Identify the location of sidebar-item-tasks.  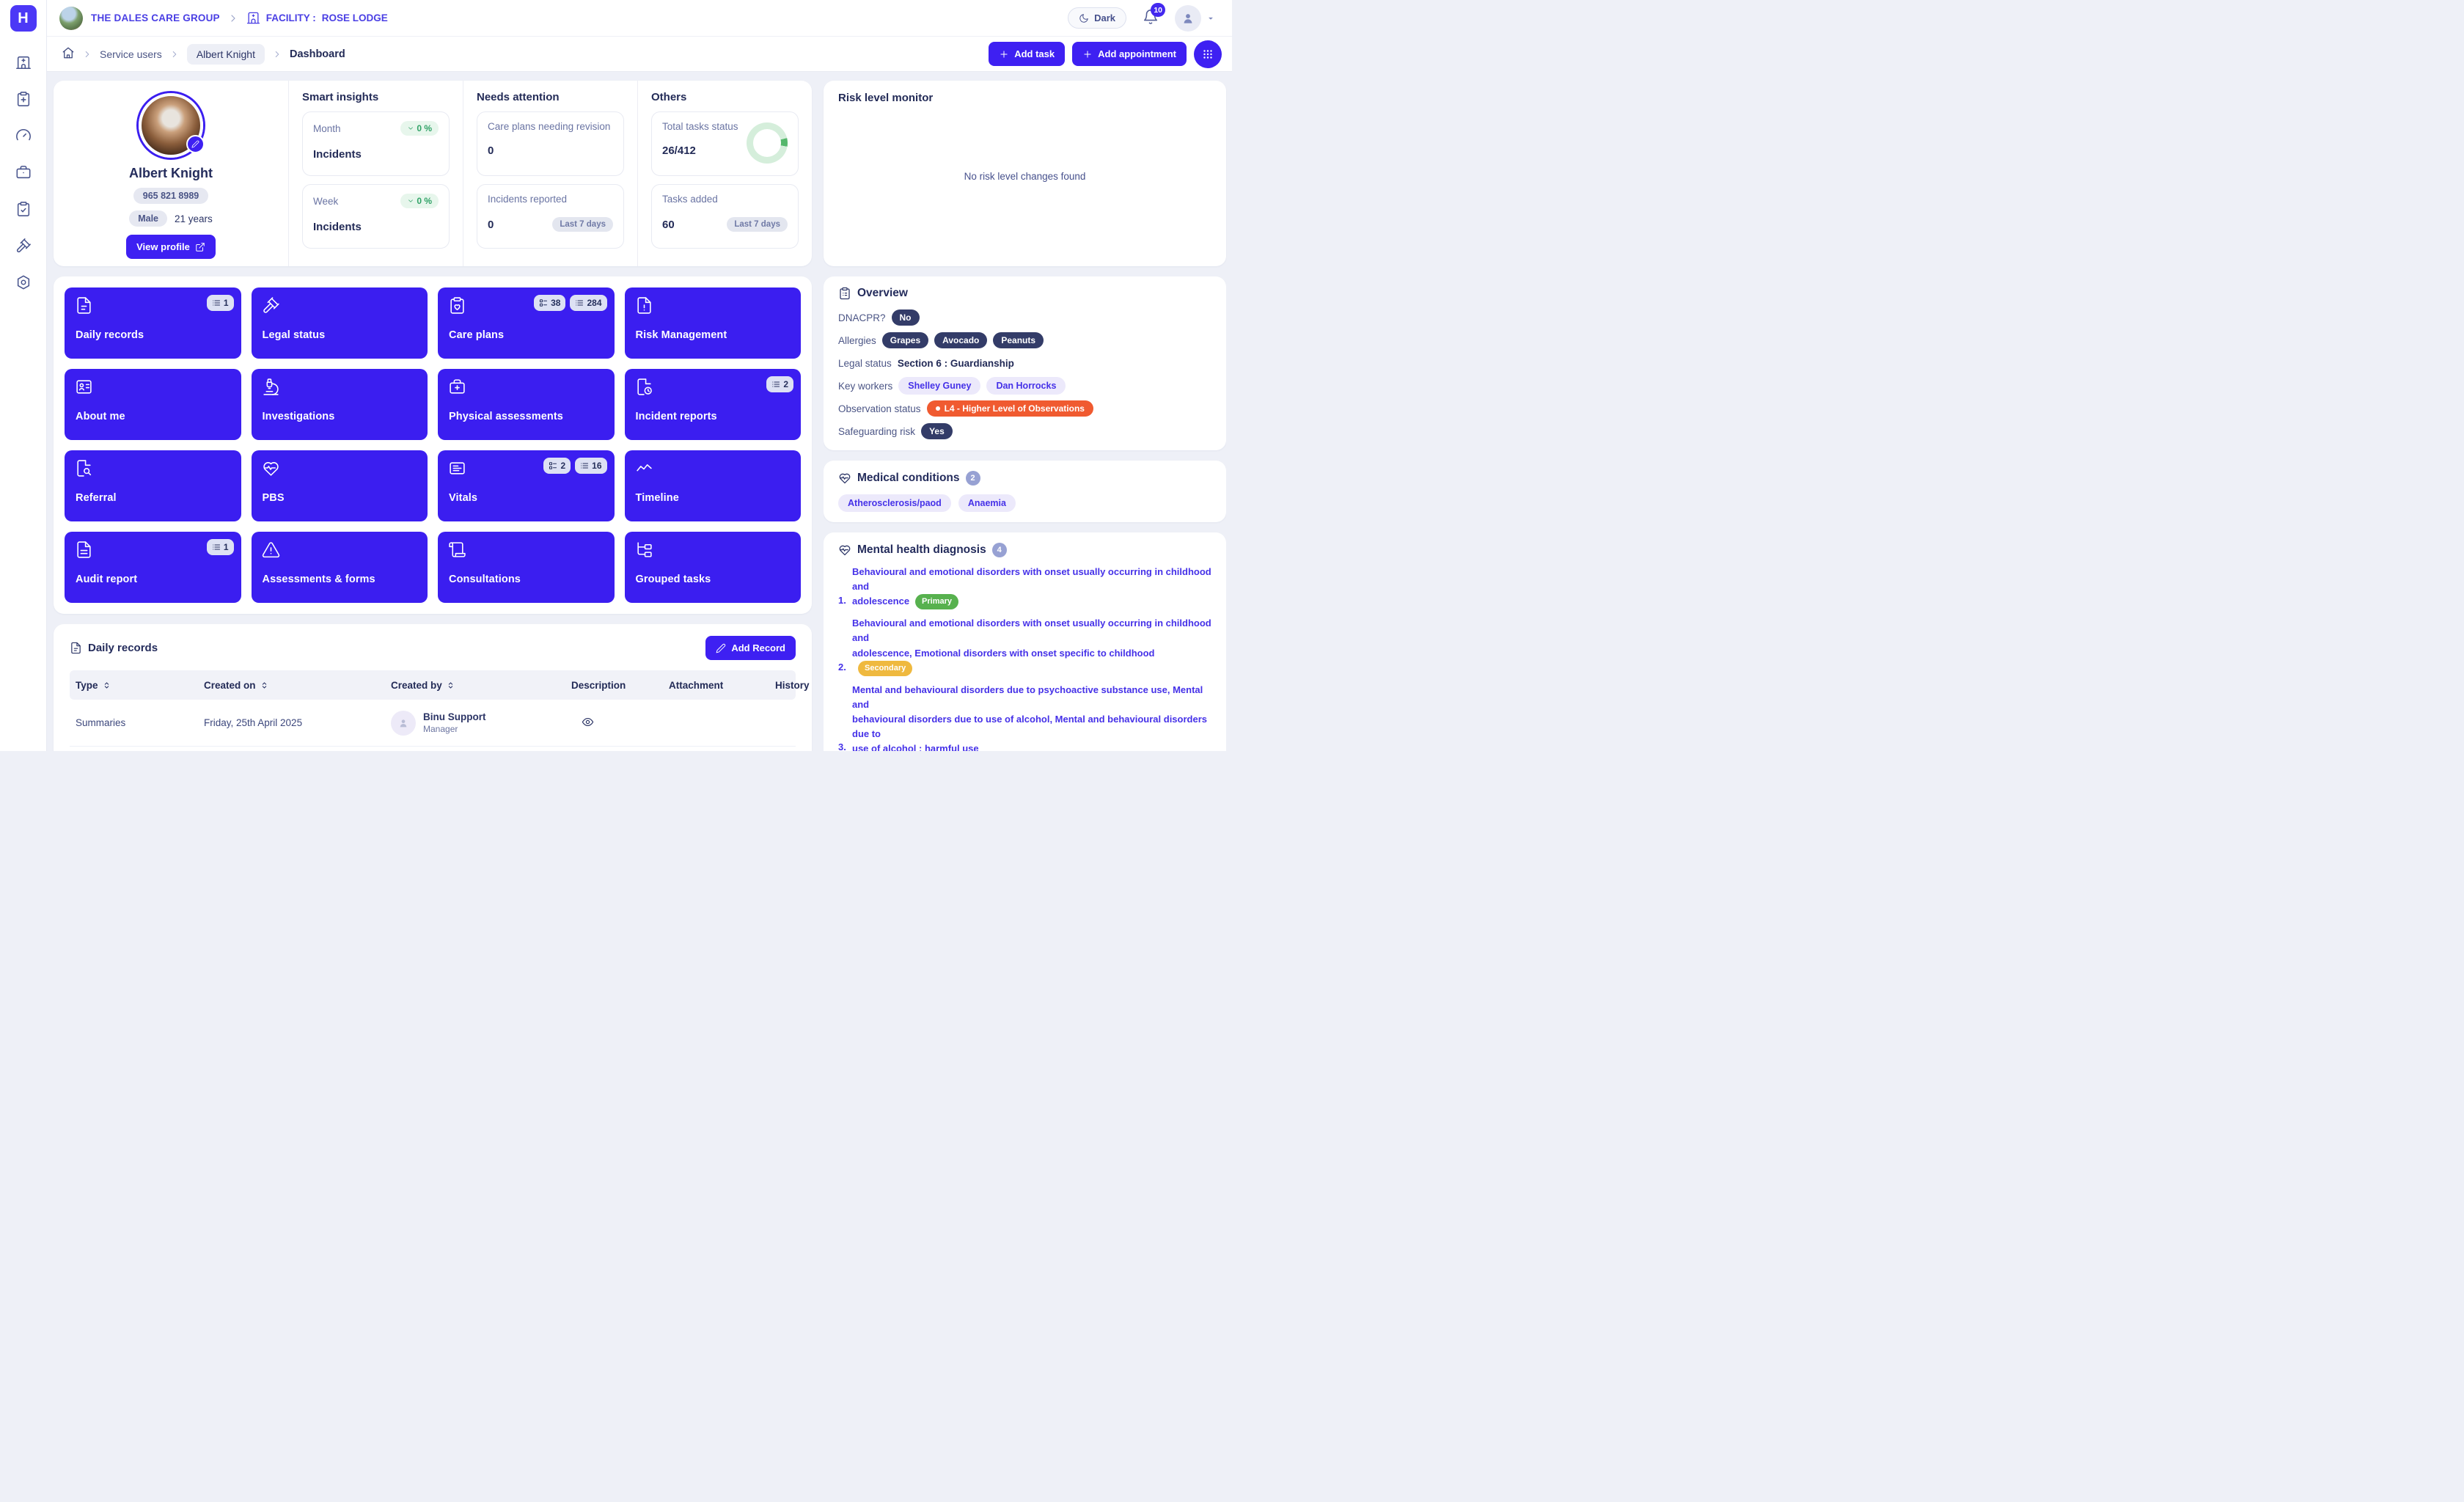
(23, 209).